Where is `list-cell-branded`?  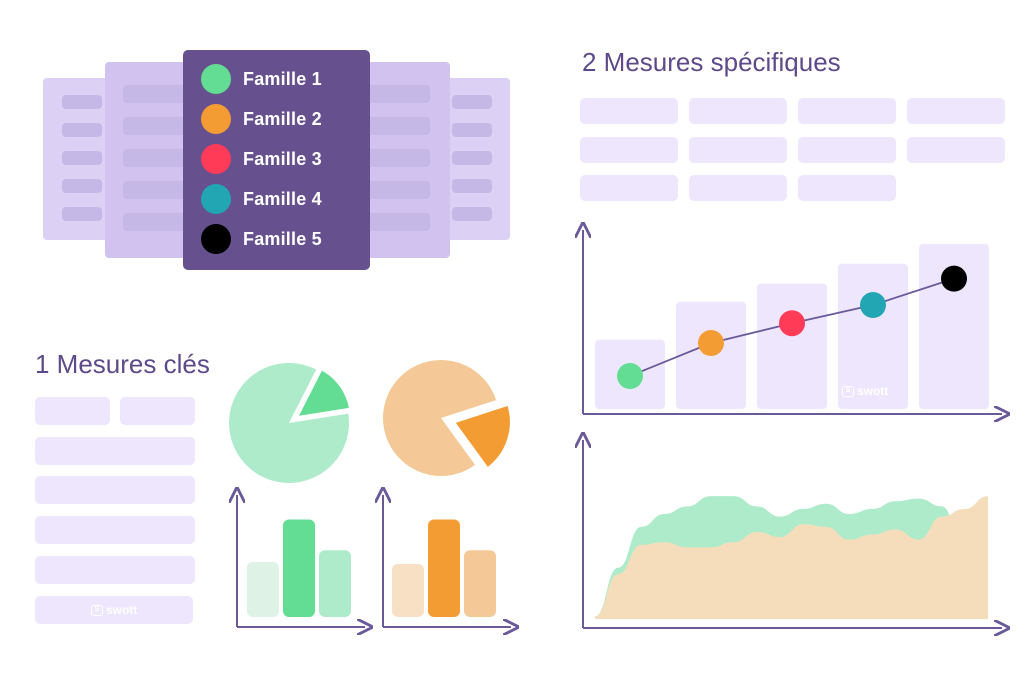
list-cell-branded is located at coordinates (114, 610).